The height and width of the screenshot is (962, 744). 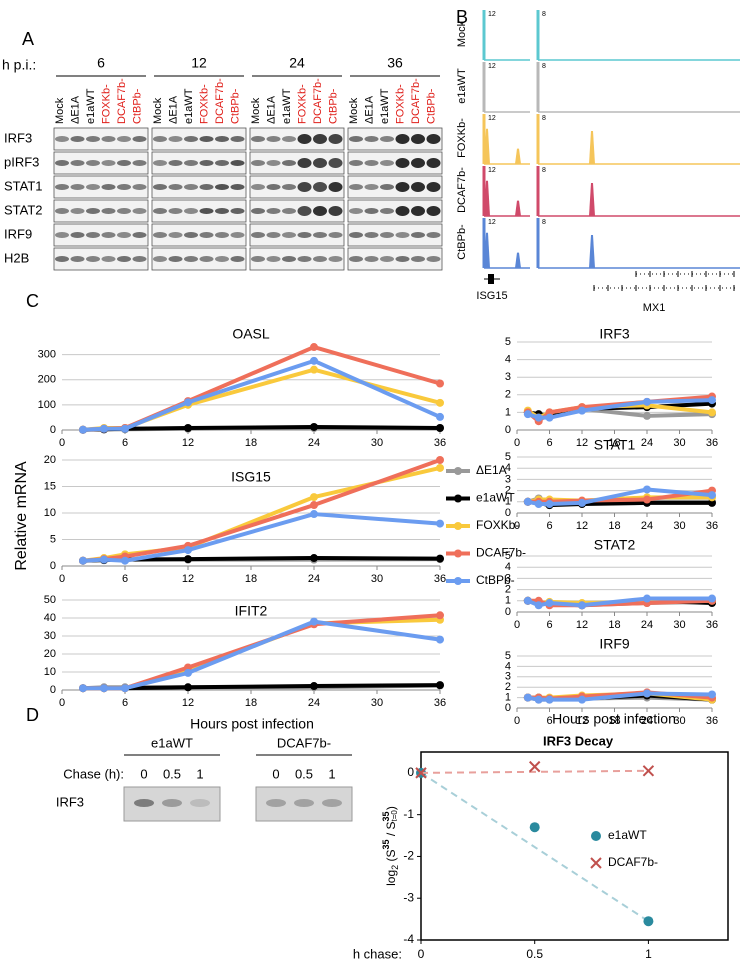 I want to click on gel-row-label: IRF3, so click(x=70, y=801).